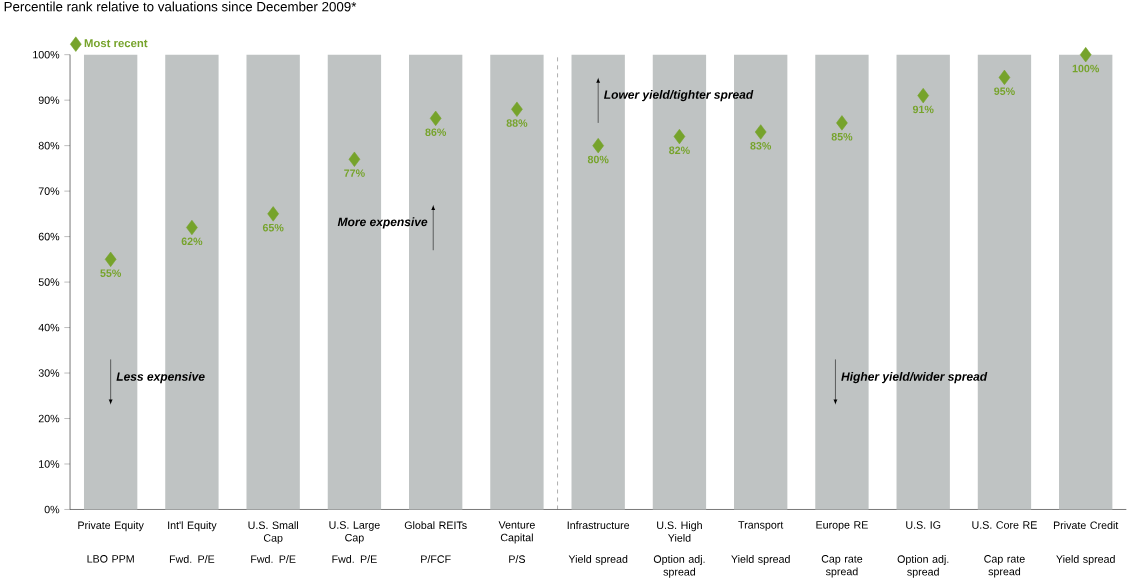 The image size is (1141, 579). Describe the element at coordinates (160, 378) in the screenshot. I see `annotation: Less expensive` at that location.